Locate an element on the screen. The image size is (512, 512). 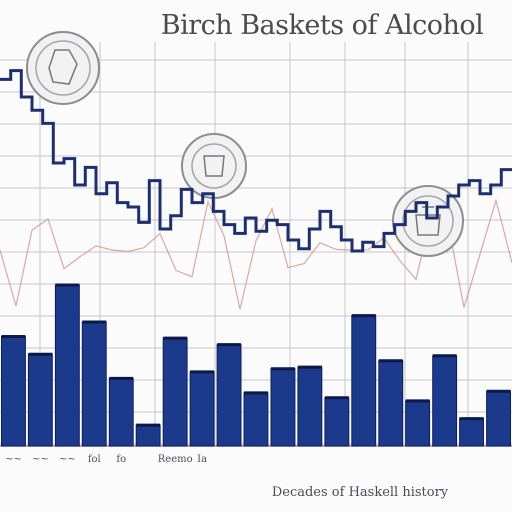
x-axis-label: Decades of Haskell history is located at coordinates (360, 492).